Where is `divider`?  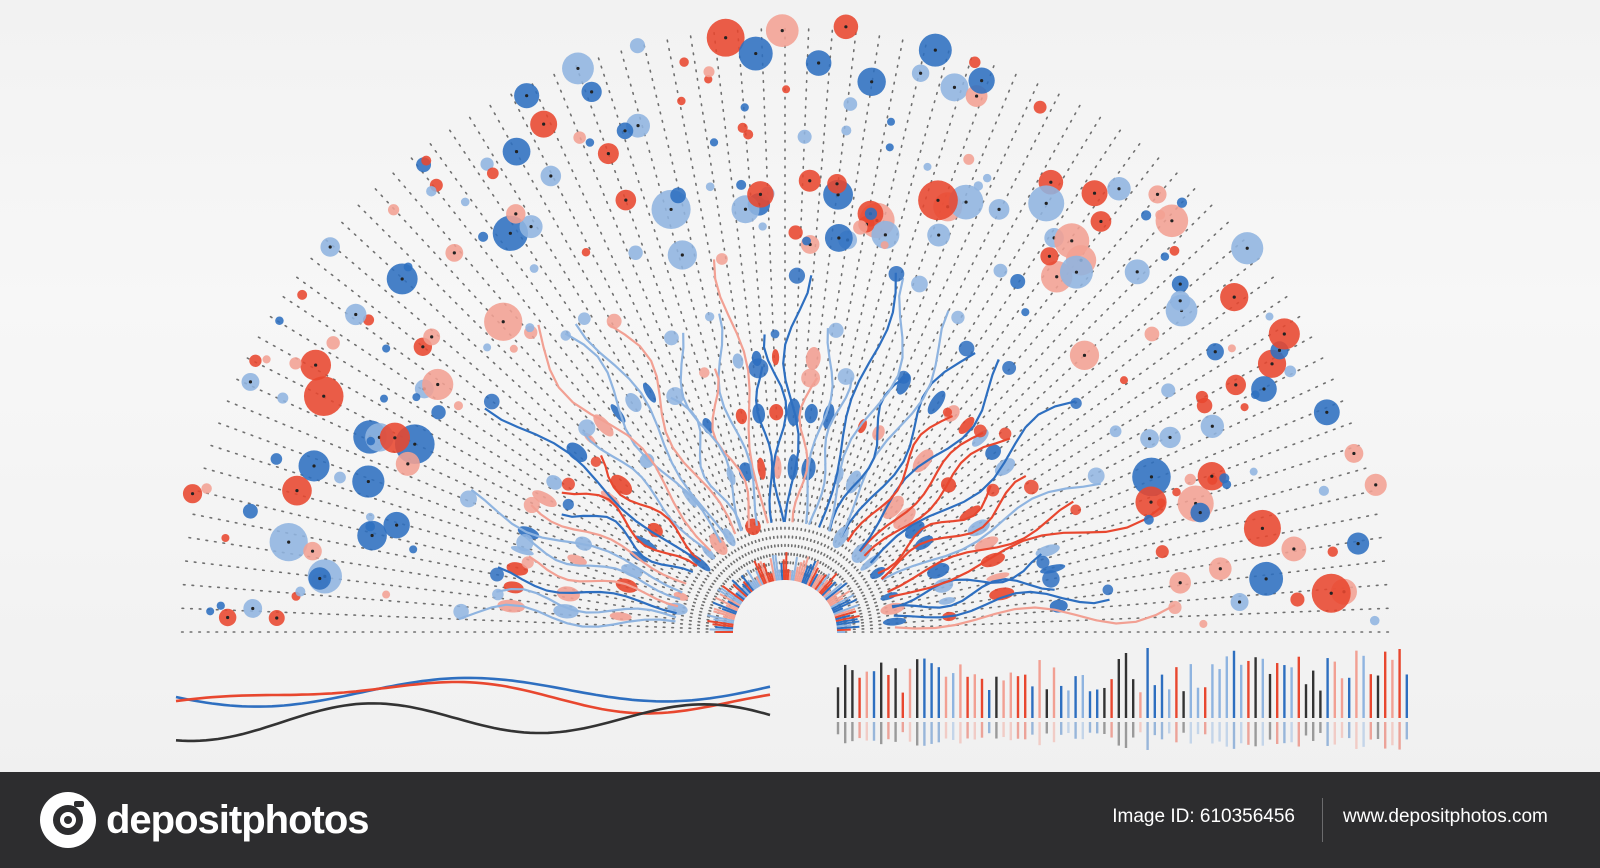
divider is located at coordinates (1322, 820).